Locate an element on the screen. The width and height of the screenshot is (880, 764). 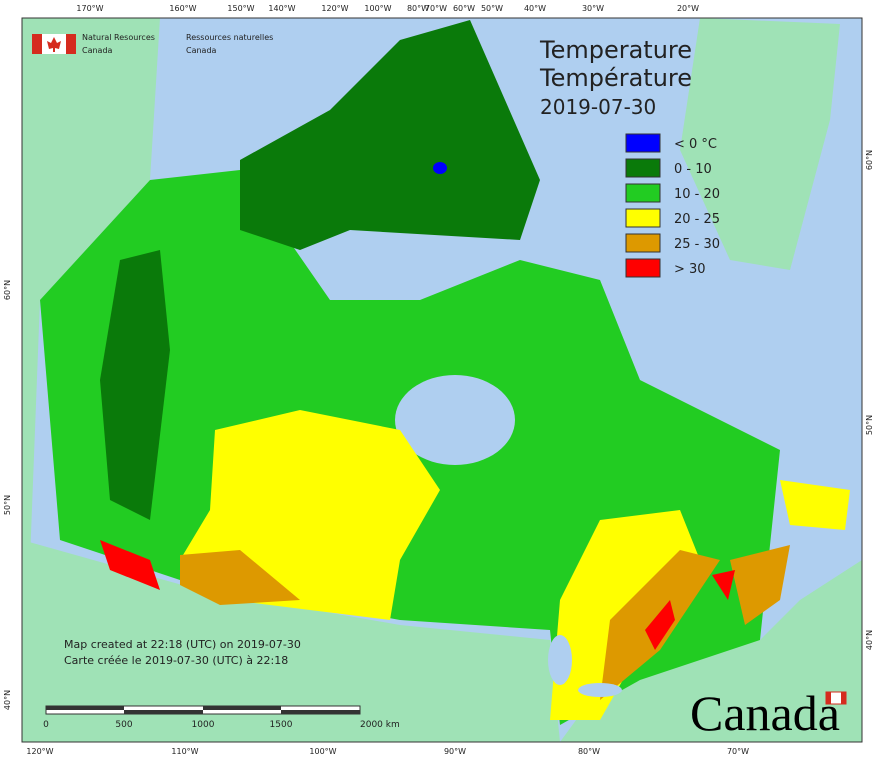
wordmark: Canada is located at coordinates (765, 713).